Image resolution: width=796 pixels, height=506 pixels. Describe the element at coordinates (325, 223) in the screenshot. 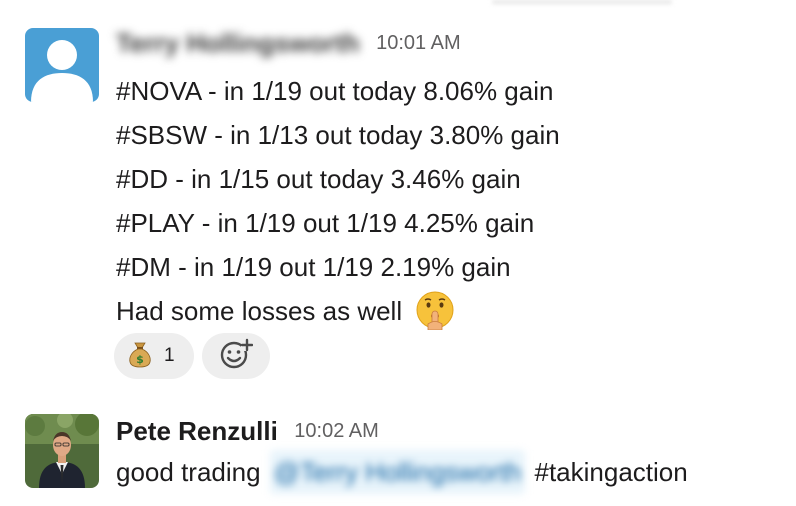

I see `message-line: #PLAY - in 1/19 out 1/19 4.25% gain` at that location.